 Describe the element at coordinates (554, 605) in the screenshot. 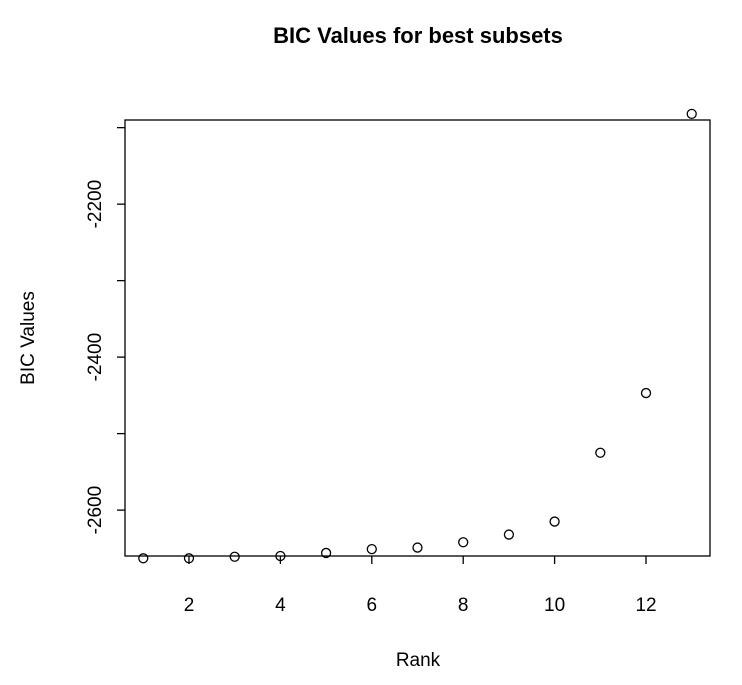

I see `x-tick-label: 10` at that location.